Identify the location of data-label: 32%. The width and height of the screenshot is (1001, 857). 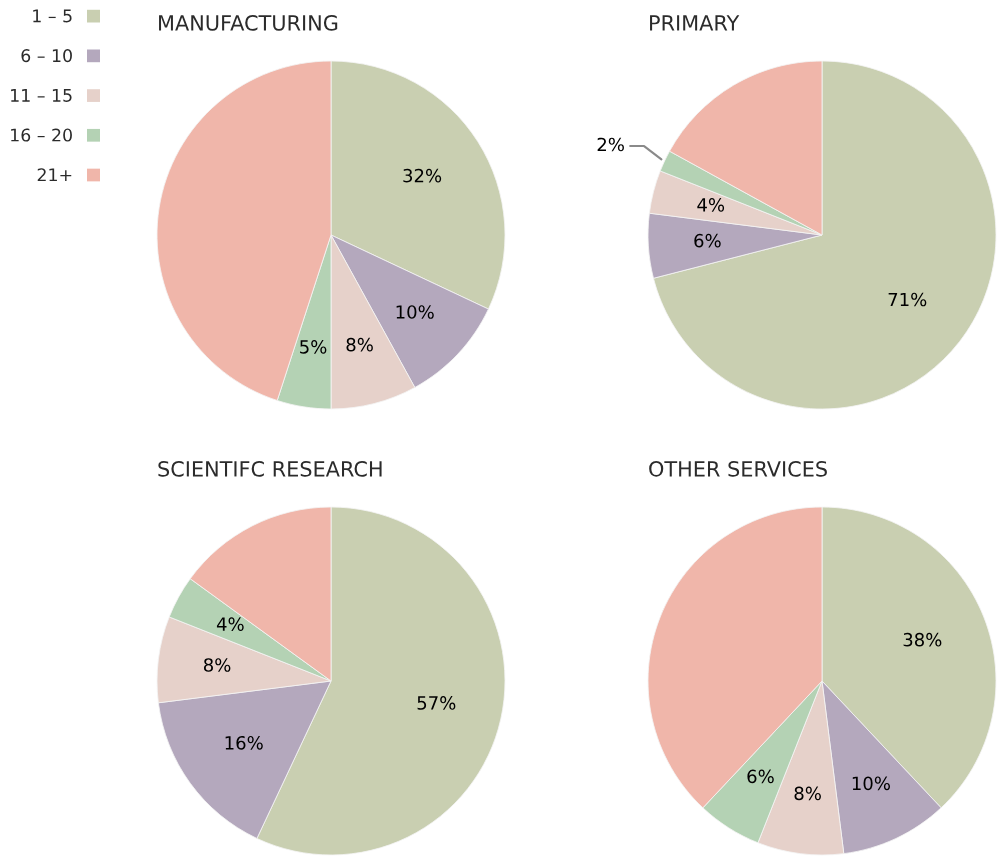
(422, 175).